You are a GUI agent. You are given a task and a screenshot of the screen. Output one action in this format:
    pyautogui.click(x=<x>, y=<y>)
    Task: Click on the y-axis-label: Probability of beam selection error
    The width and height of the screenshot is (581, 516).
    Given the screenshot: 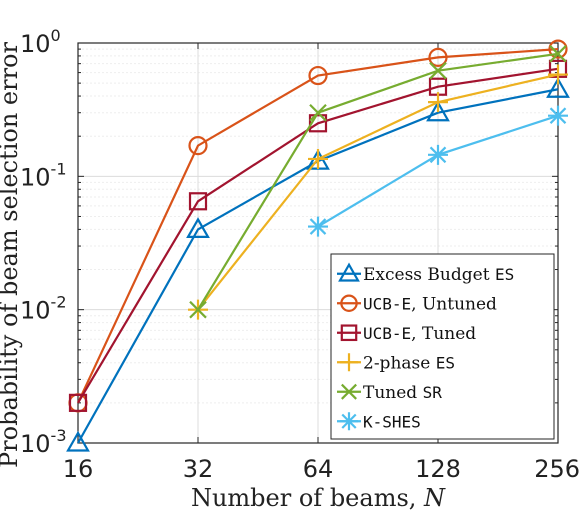 What is the action you would take?
    pyautogui.click(x=11, y=254)
    